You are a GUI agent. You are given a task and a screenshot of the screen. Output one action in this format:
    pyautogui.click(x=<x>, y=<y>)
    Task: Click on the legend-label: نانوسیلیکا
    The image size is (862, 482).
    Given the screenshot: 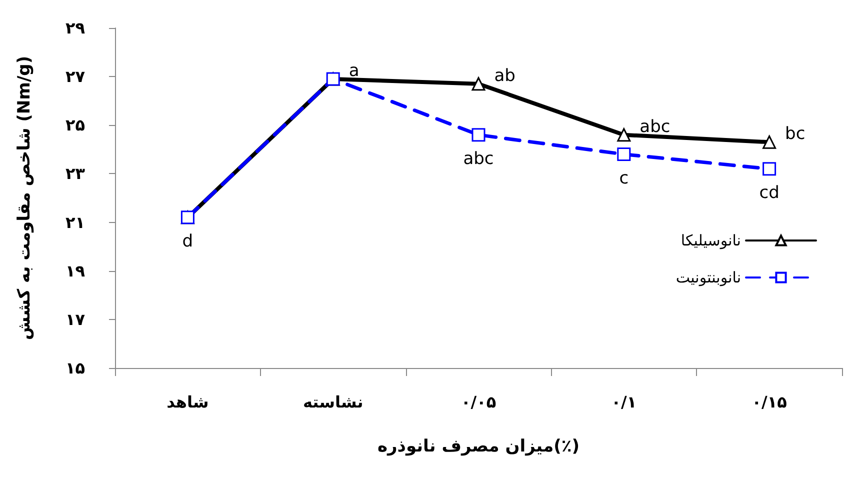 What is the action you would take?
    pyautogui.click(x=710, y=241)
    